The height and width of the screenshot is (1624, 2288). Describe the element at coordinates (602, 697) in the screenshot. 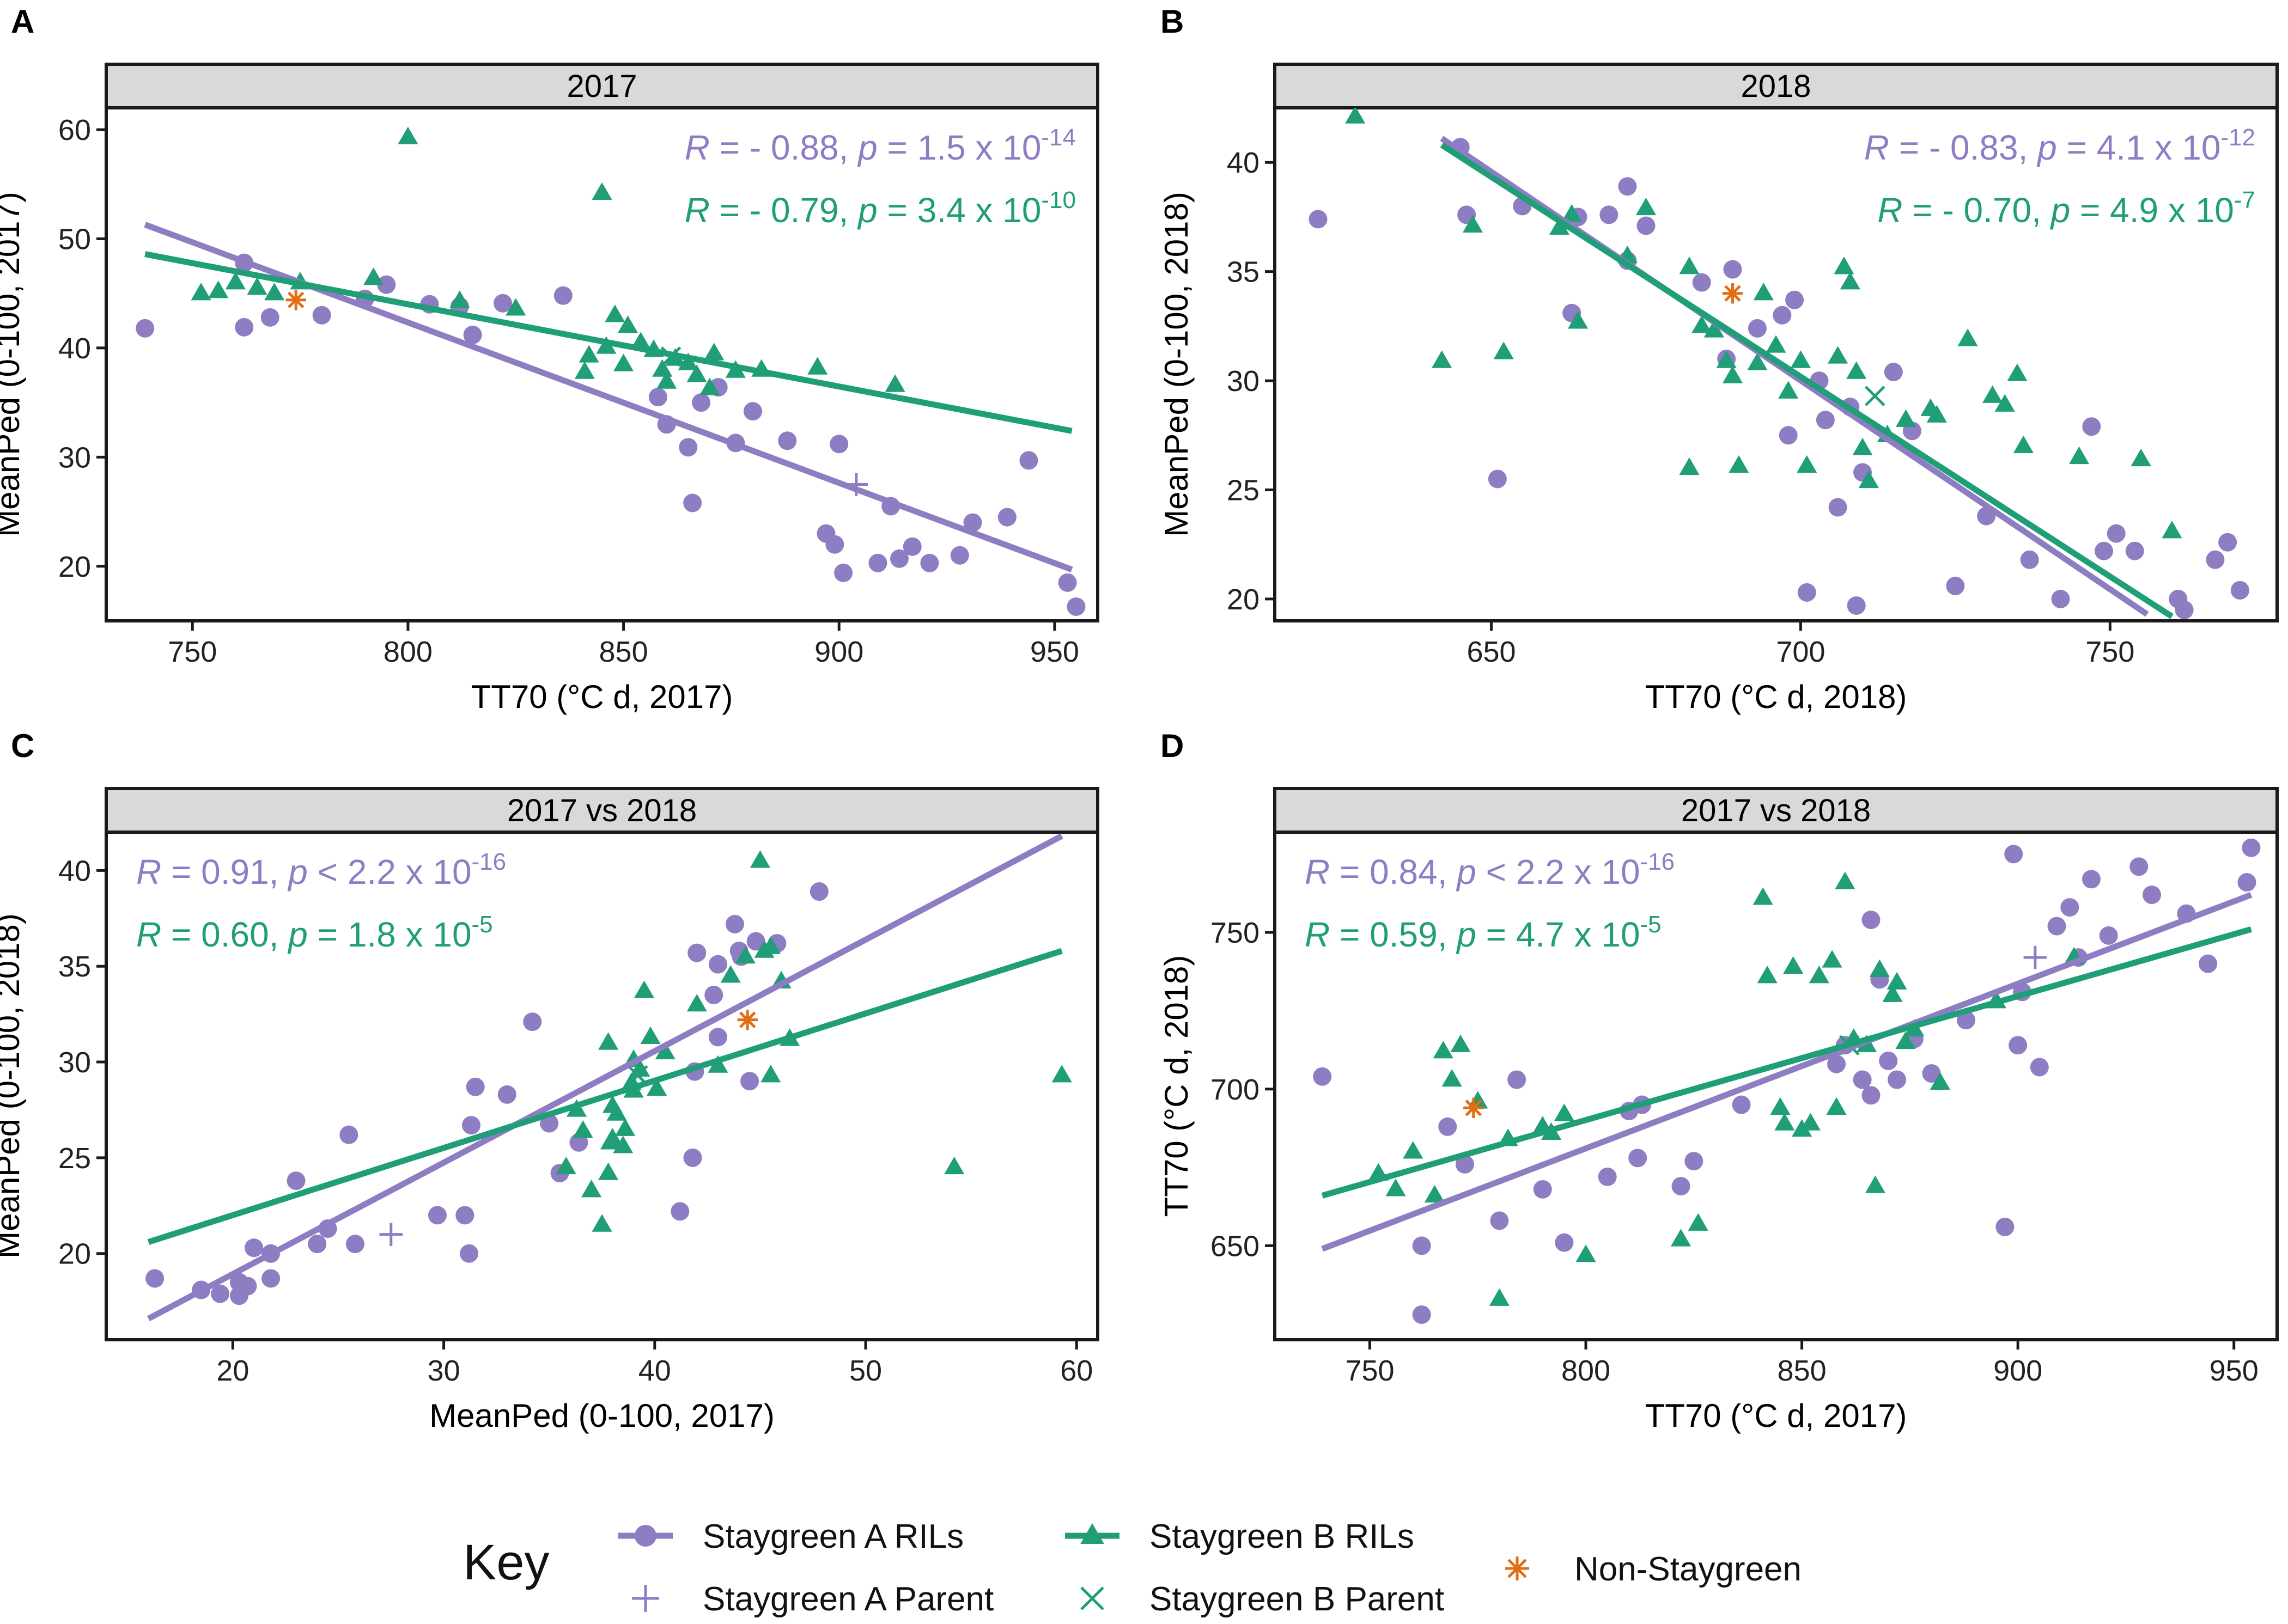

I see `x-axis-title: TT70 (°C d, 2017)` at that location.